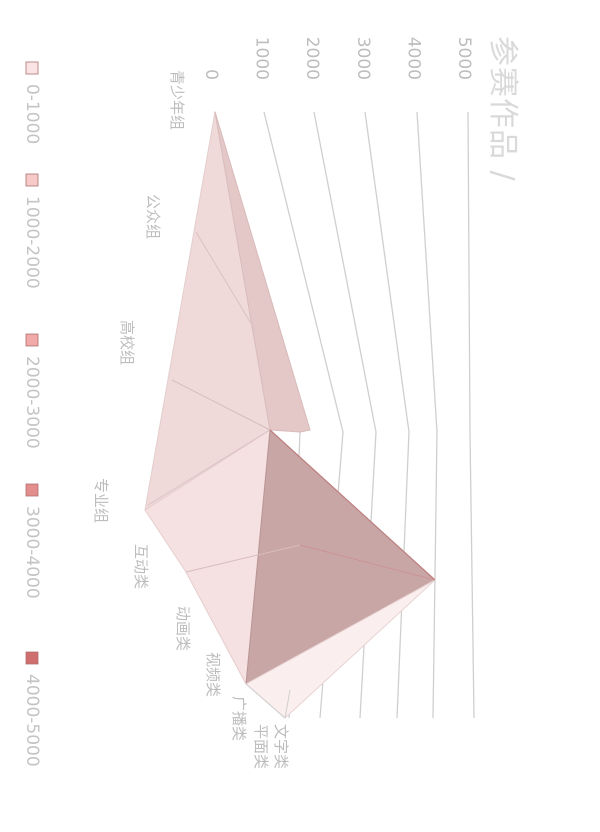 This screenshot has height=832, width=600. I want to click on z-tick-label: 2000, so click(312, 58).